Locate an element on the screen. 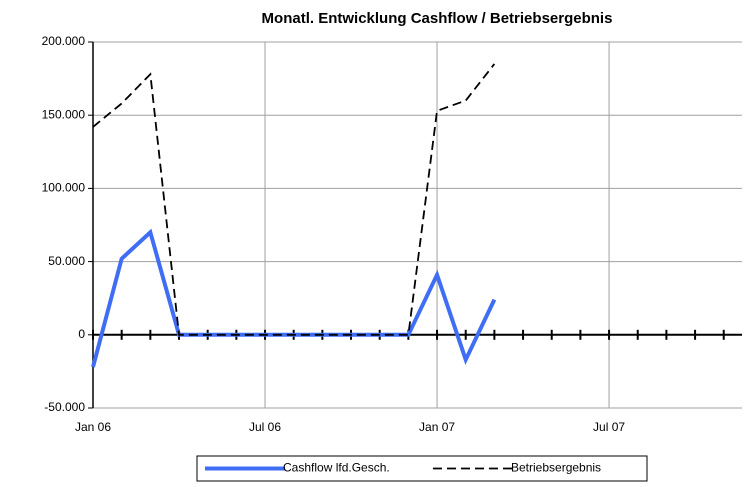 The height and width of the screenshot is (487, 745). x-tick-label: Jul 07 is located at coordinates (609, 427).